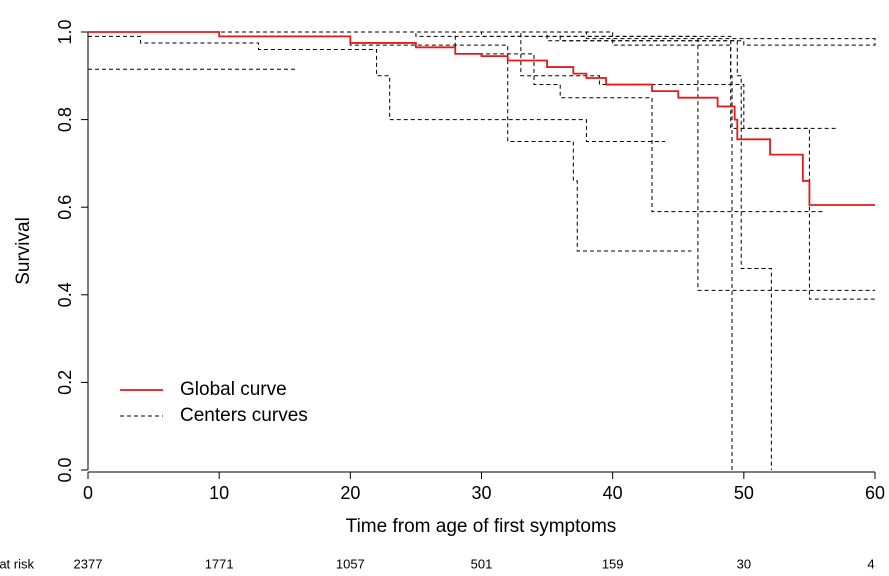  I want to click on risk-count: 4, so click(870, 563).